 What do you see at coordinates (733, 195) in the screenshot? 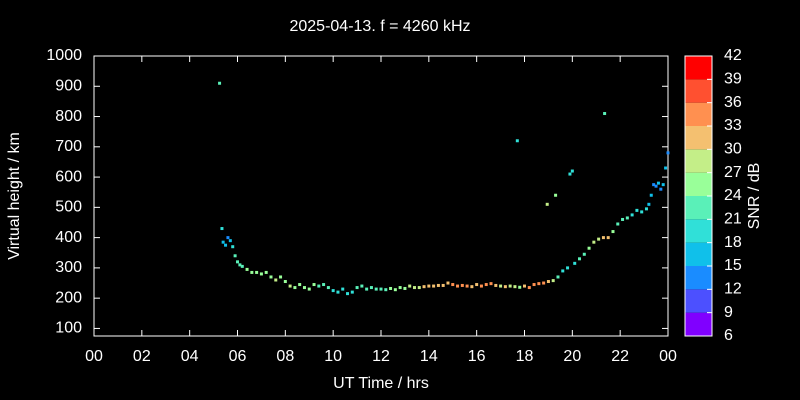
I see `colorbar-tick-label: 24` at bounding box center [733, 195].